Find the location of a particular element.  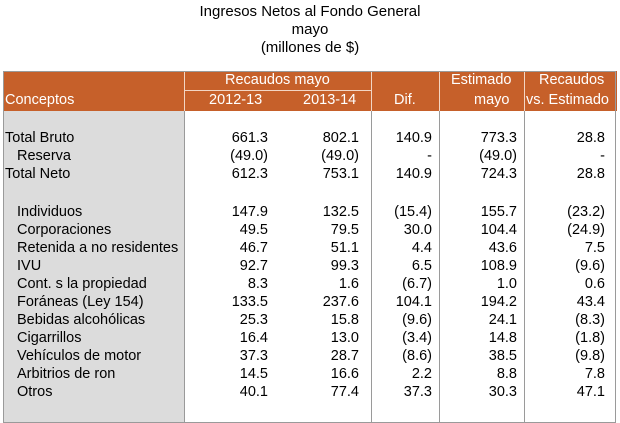

cell-c2: 51.1 is located at coordinates (344, 248).